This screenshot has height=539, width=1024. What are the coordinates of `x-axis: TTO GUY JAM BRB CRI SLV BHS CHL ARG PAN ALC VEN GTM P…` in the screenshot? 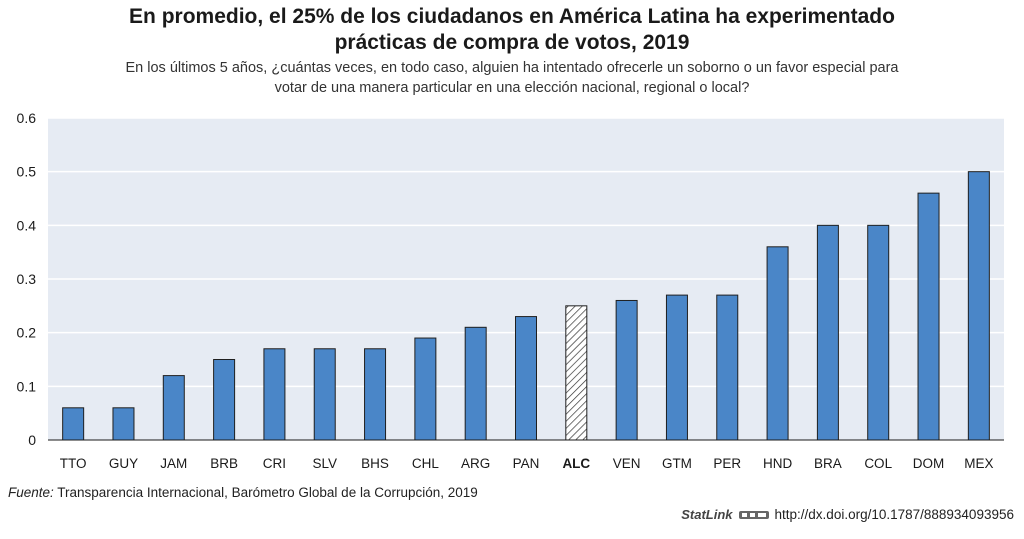 It's located at (527, 463).